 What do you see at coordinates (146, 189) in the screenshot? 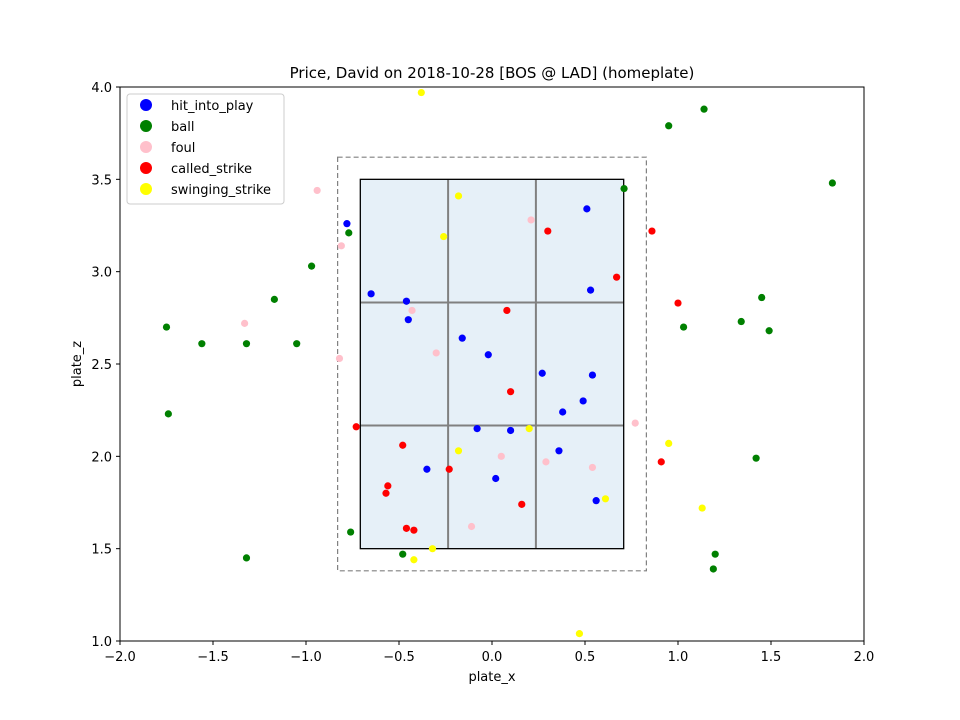
I see `legend-marker-swinging-strike` at bounding box center [146, 189].